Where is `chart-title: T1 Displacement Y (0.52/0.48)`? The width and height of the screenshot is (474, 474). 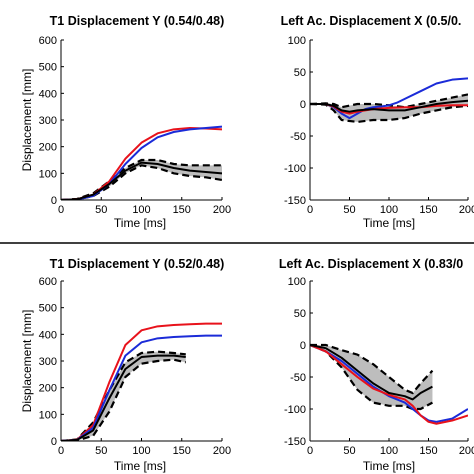 chart-title: T1 Displacement Y (0.52/0.48) is located at coordinates (137, 264).